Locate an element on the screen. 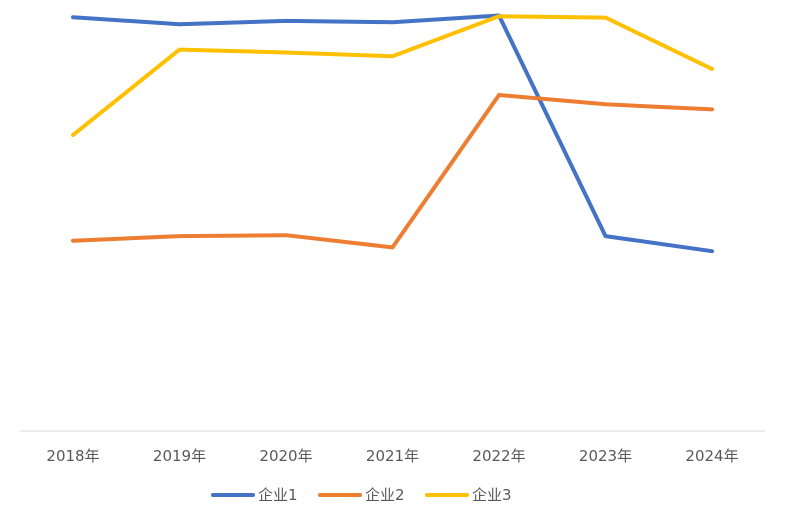  legend-label-3: 企业3 is located at coordinates (492, 495).